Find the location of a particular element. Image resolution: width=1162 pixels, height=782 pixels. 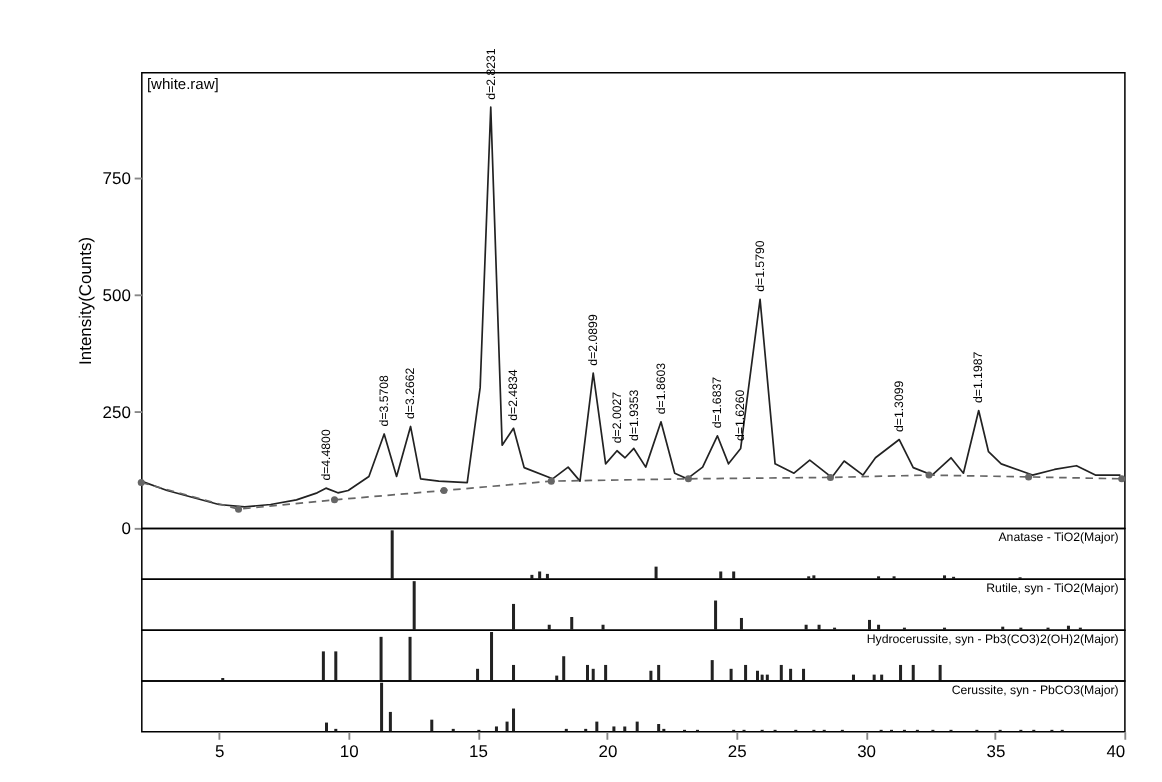

x-tick-label: 35 is located at coordinates (996, 750).